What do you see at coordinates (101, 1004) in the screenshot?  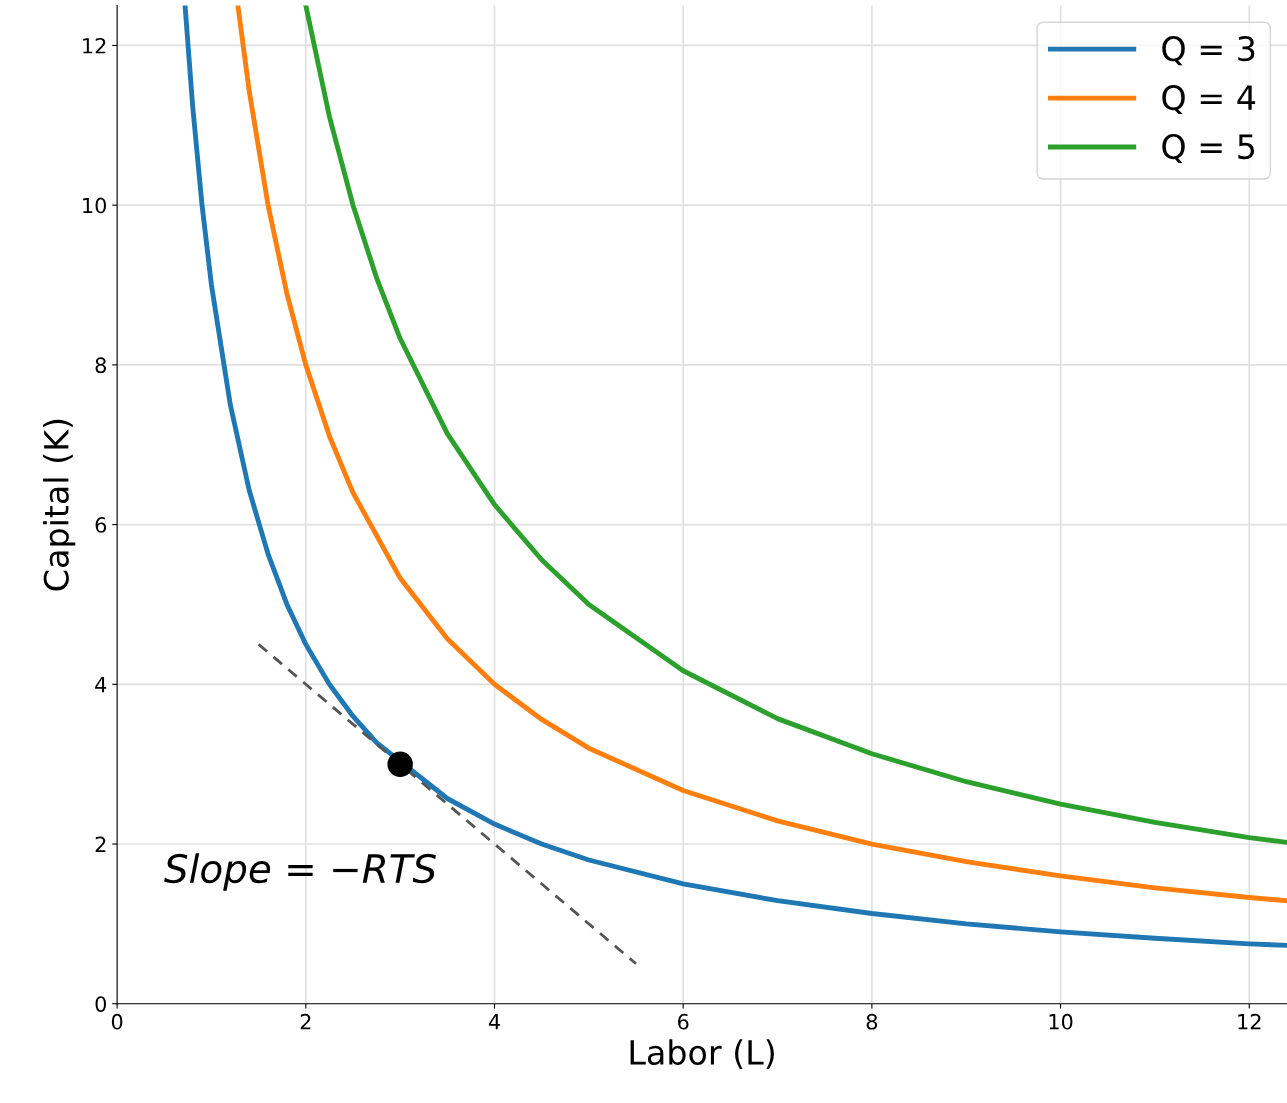 I see `y-tick-label: 0` at bounding box center [101, 1004].